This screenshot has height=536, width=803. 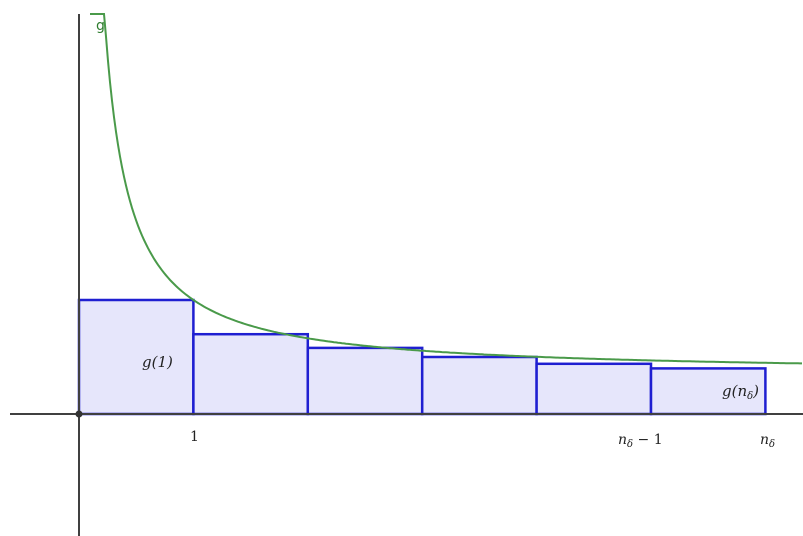 What do you see at coordinates (764, 440) in the screenshot?
I see `tick-n-base: n` at bounding box center [764, 440].